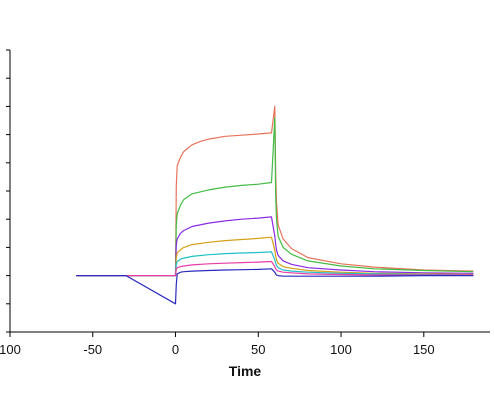 This screenshot has height=400, width=495. What do you see at coordinates (92, 349) in the screenshot?
I see `x-tick-label: -50` at bounding box center [92, 349].